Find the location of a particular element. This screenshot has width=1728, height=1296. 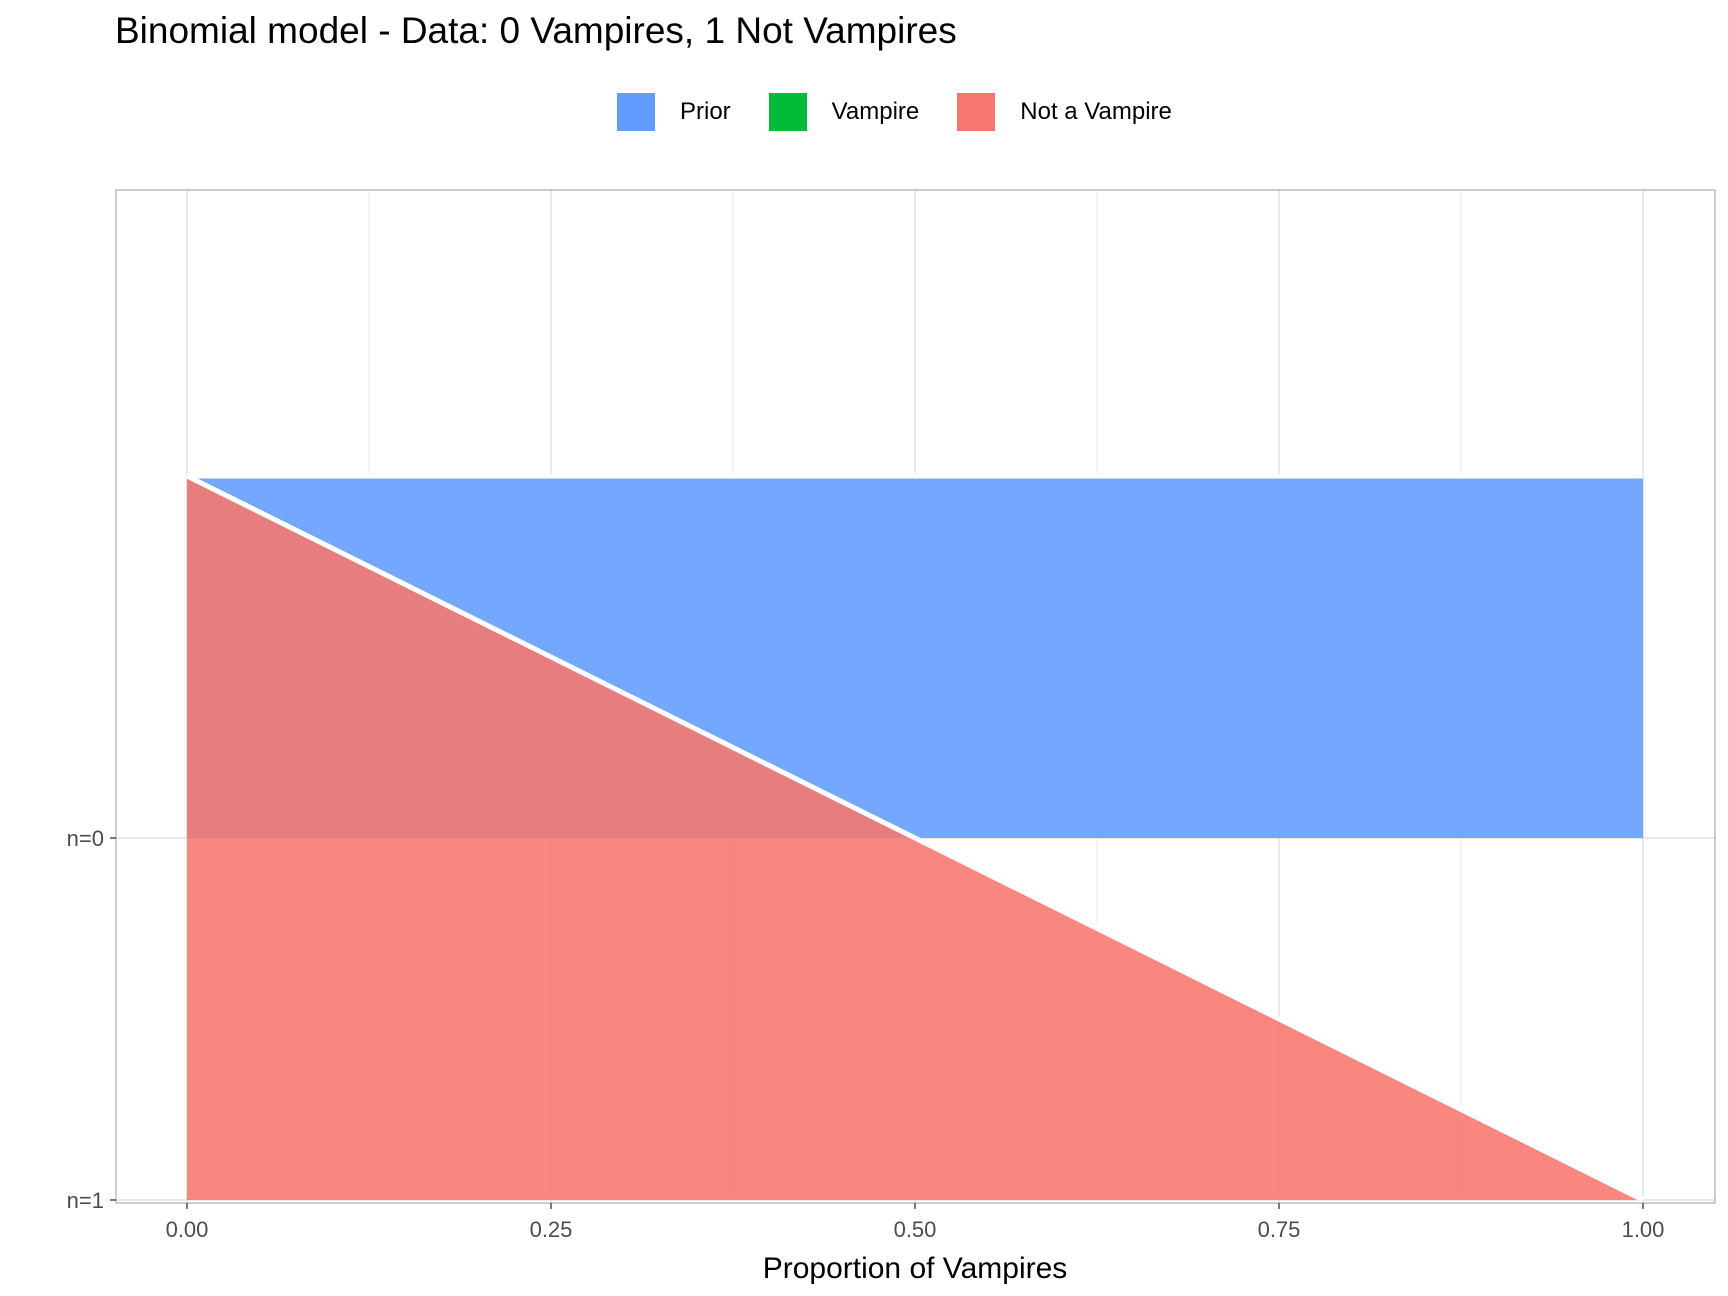

legend-label-vampire: Vampire is located at coordinates (875, 111).